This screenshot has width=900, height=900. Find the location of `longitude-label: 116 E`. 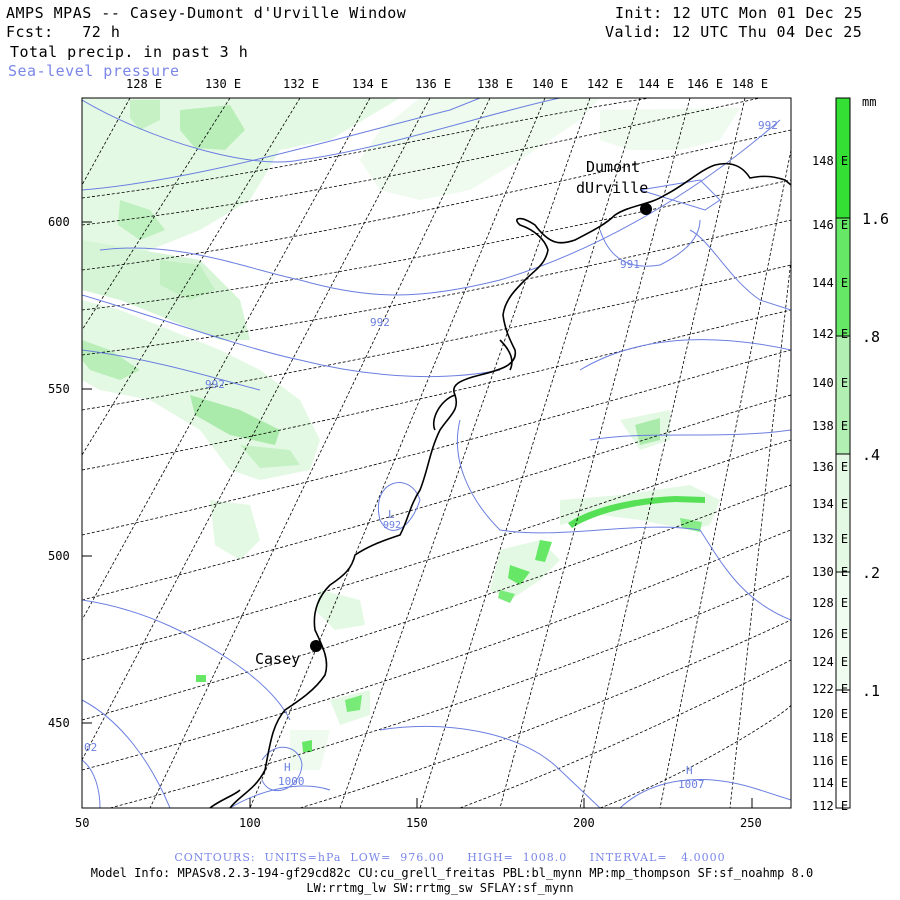

longitude-label: 116 E is located at coordinates (830, 761).